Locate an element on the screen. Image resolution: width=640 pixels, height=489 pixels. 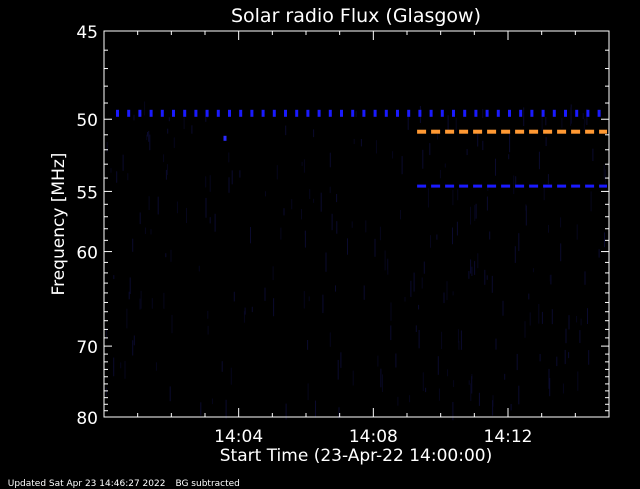
updated-timestamp: Updated Sat Apr 23 14:46:27 2022 is located at coordinates (86, 484).